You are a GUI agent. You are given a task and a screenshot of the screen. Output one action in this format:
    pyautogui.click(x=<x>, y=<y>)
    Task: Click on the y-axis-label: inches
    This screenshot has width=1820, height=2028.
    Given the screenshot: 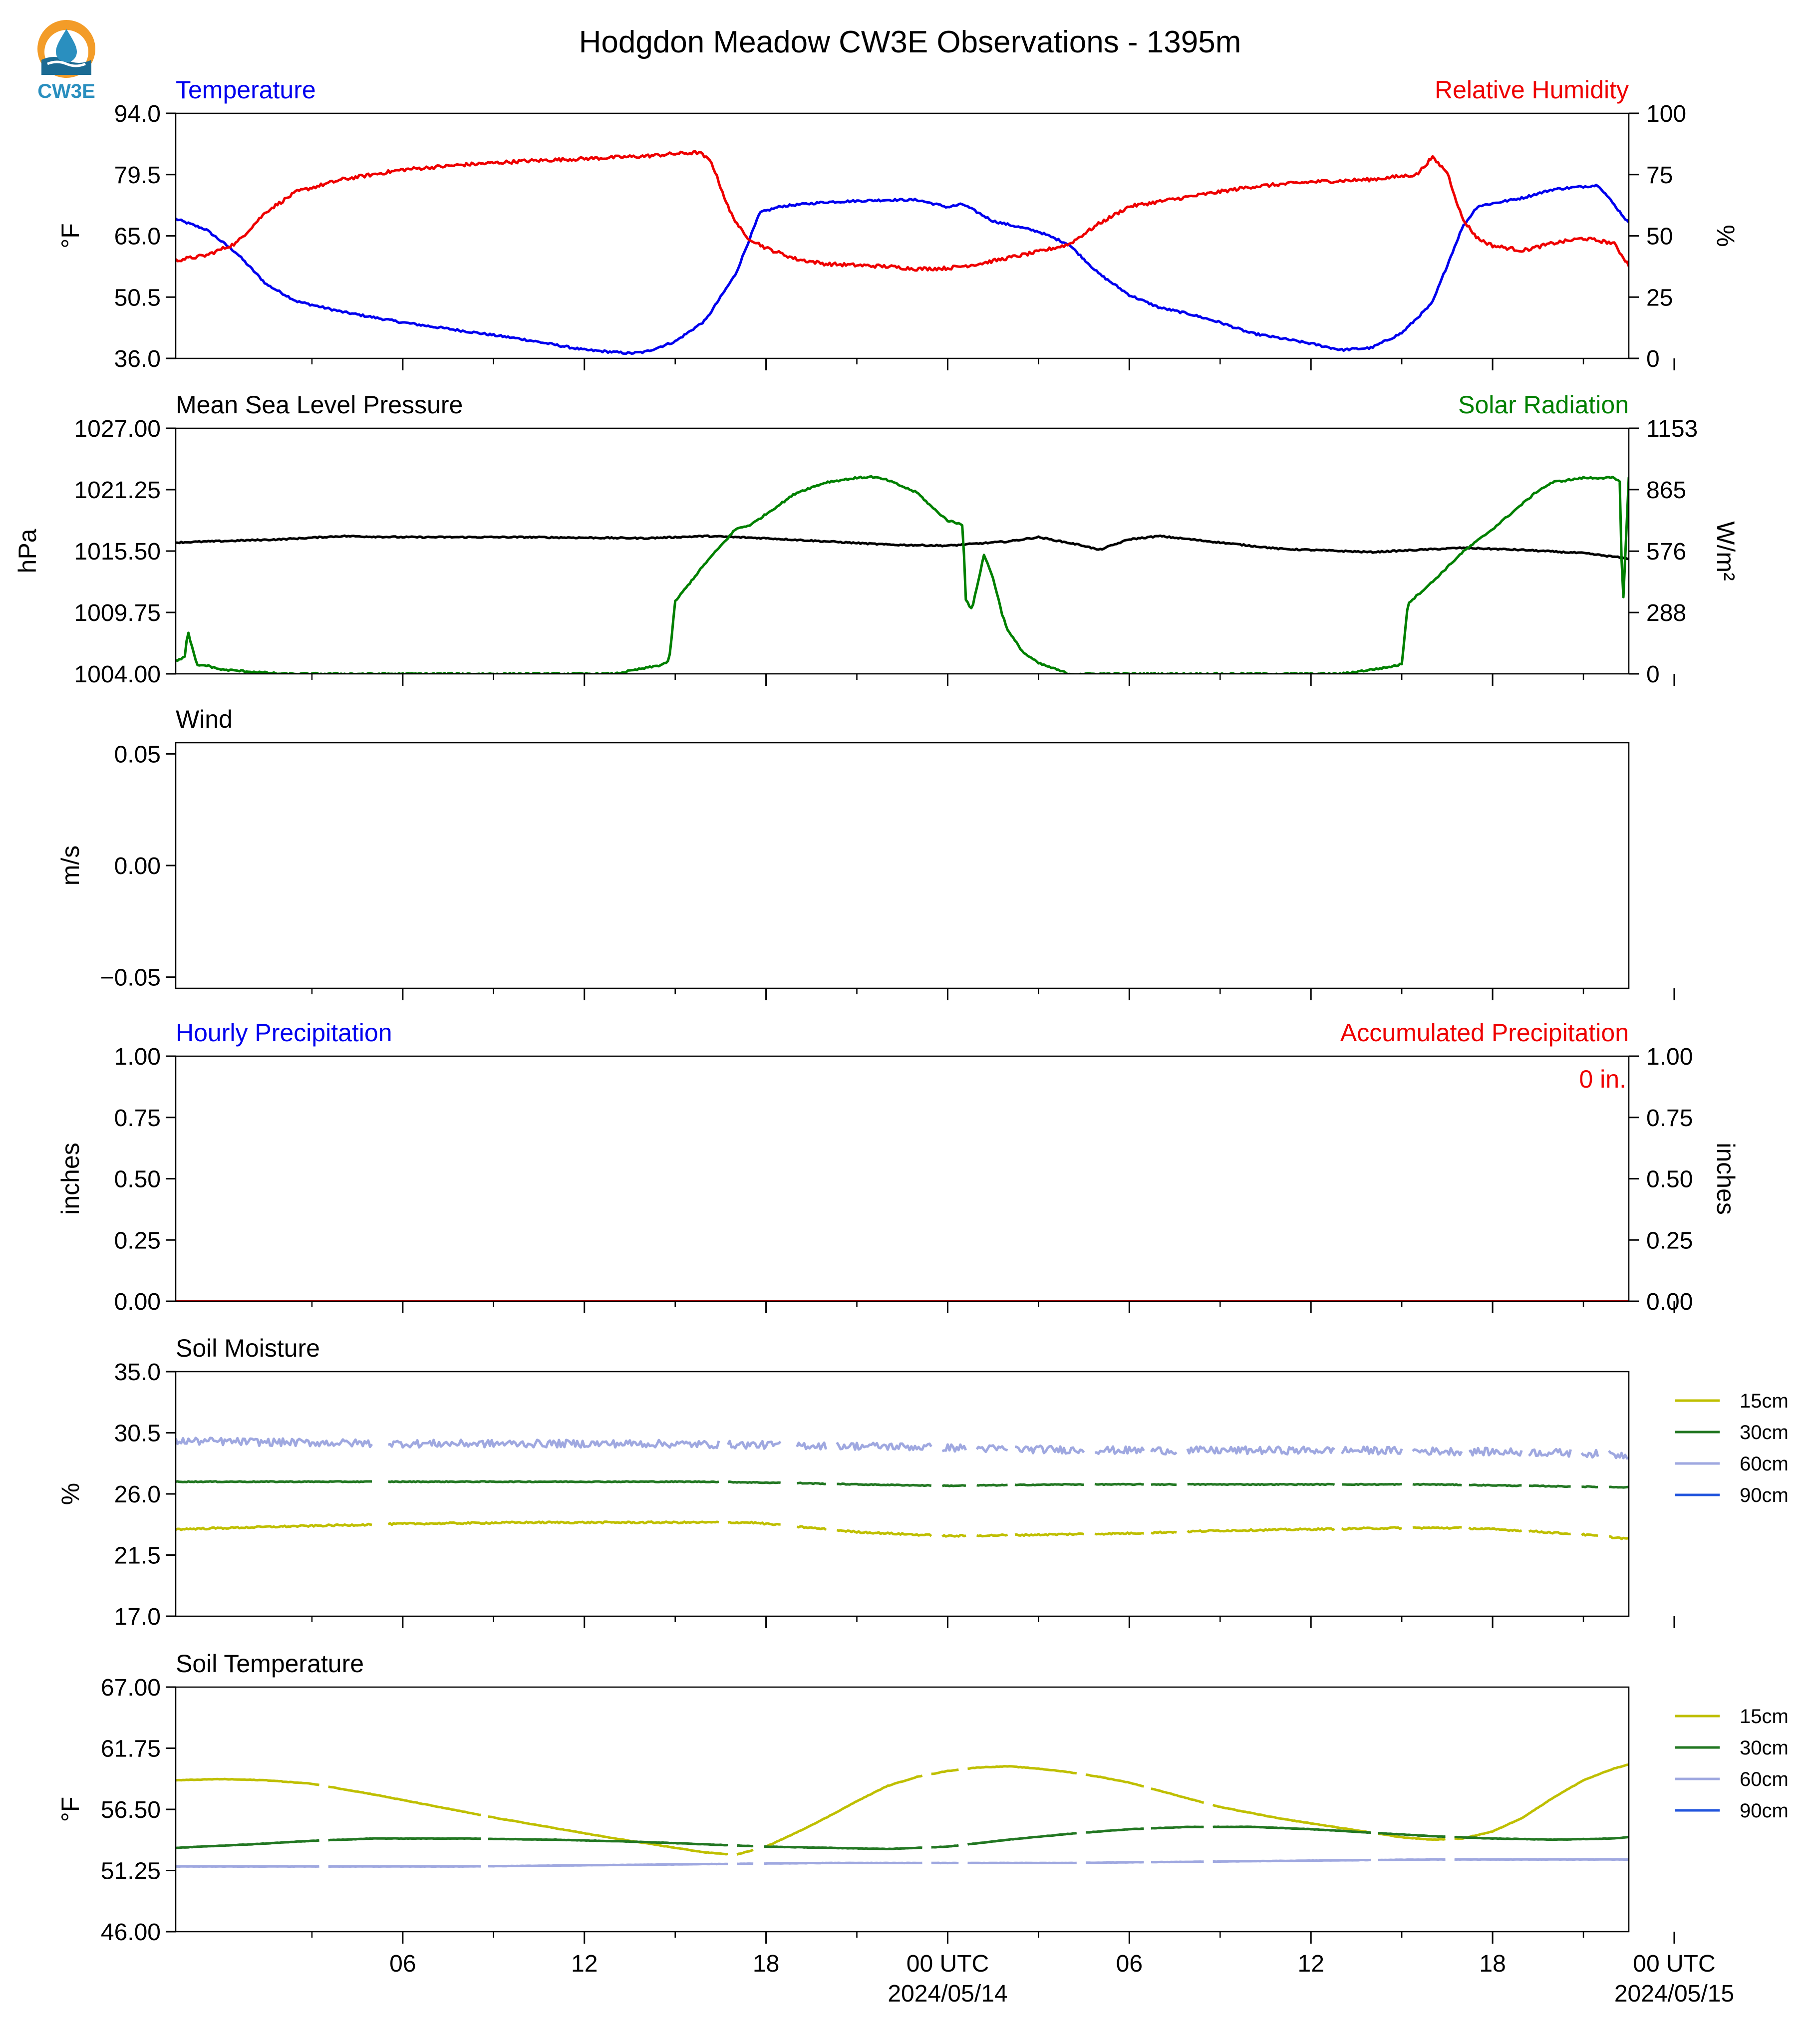 What is the action you would take?
    pyautogui.click(x=70, y=1179)
    